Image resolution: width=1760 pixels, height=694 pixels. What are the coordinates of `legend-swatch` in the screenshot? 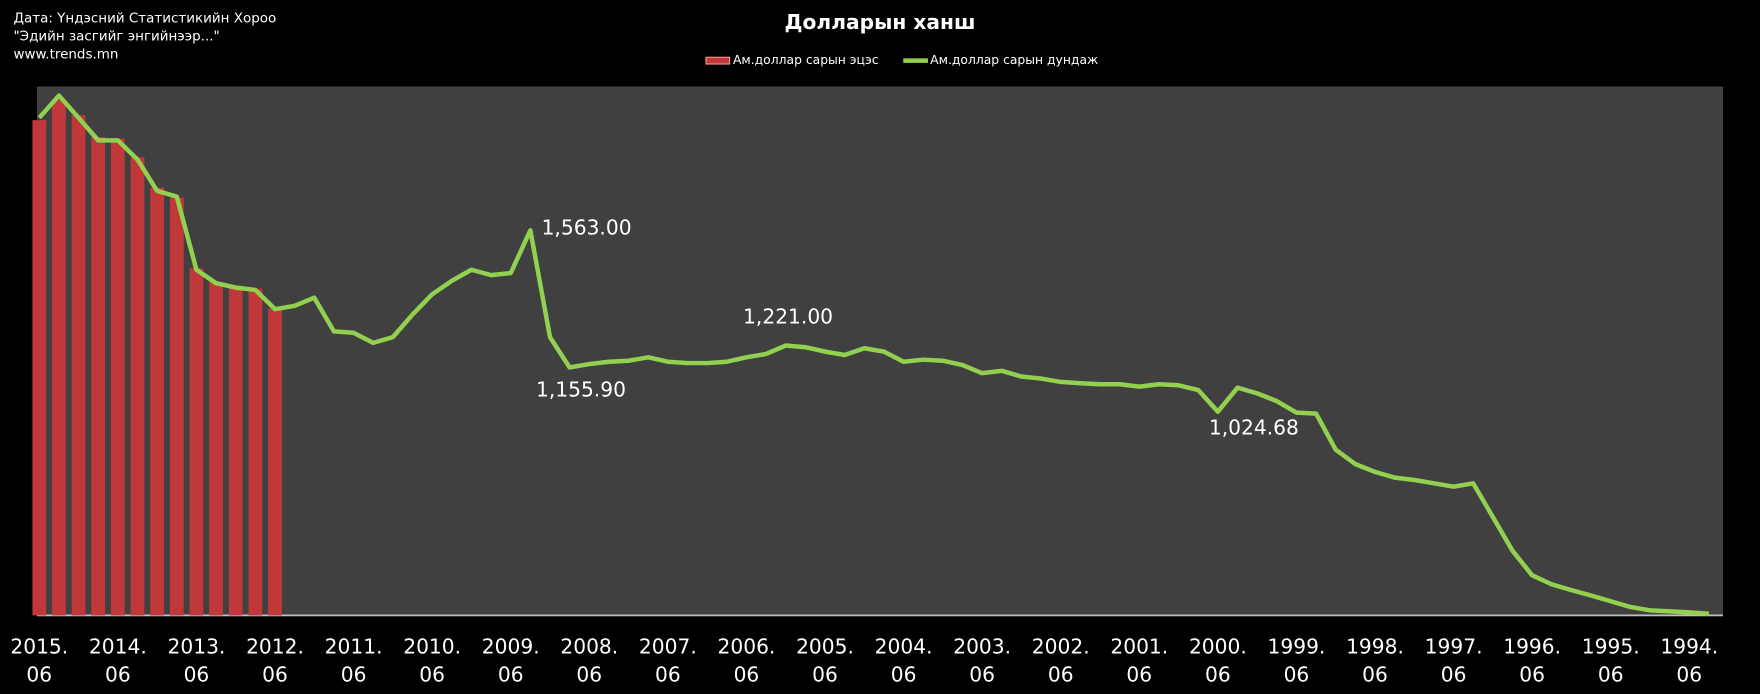 It's located at (718, 60).